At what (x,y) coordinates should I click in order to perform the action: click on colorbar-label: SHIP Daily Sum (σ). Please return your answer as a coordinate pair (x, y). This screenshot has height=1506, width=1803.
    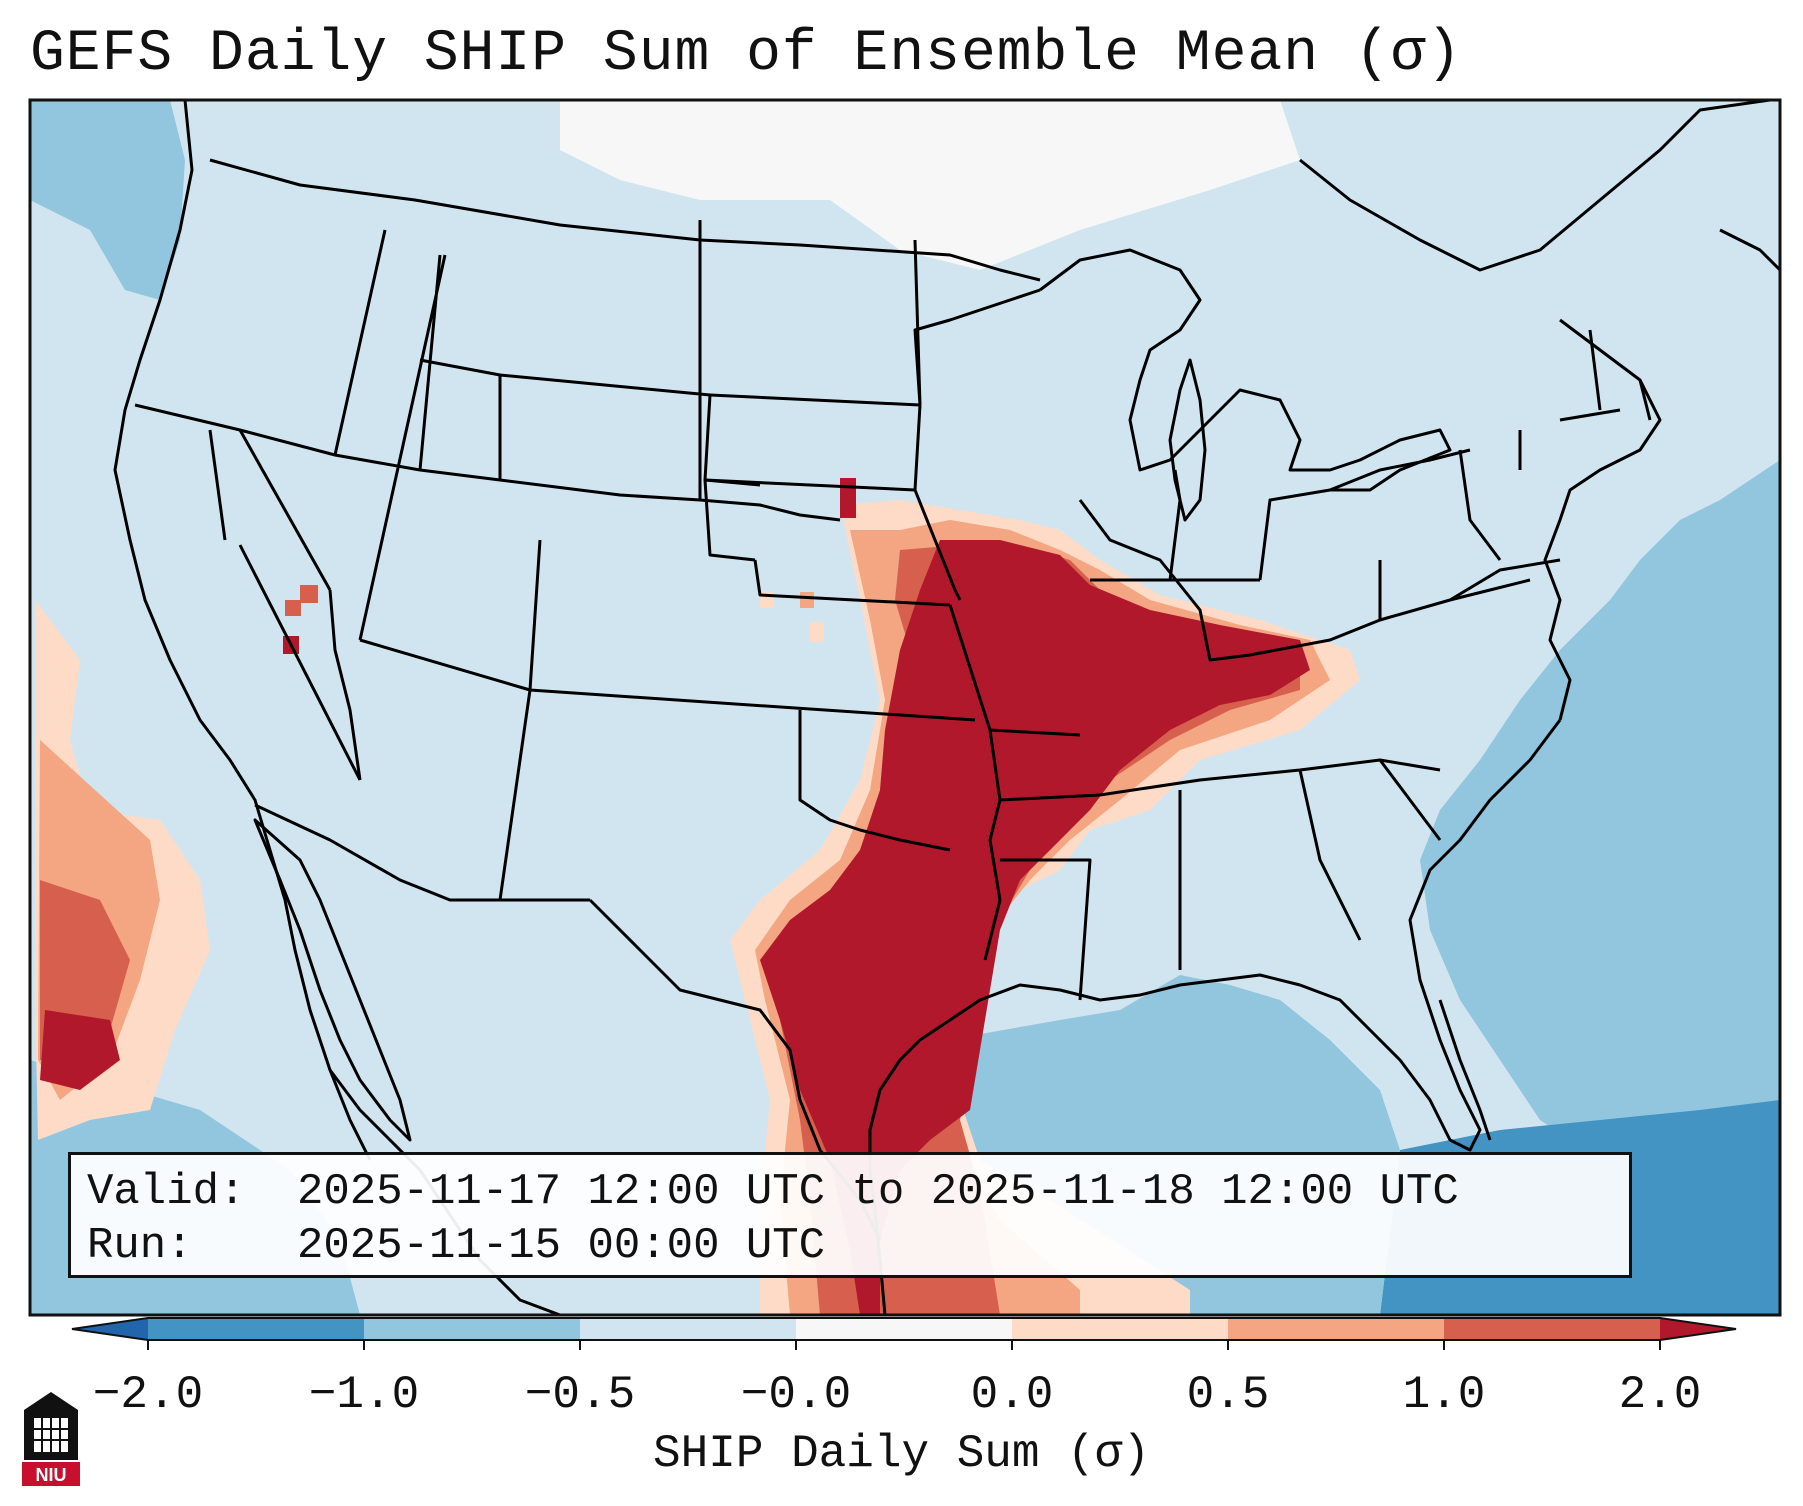
    Looking at the image, I should click on (901, 1454).